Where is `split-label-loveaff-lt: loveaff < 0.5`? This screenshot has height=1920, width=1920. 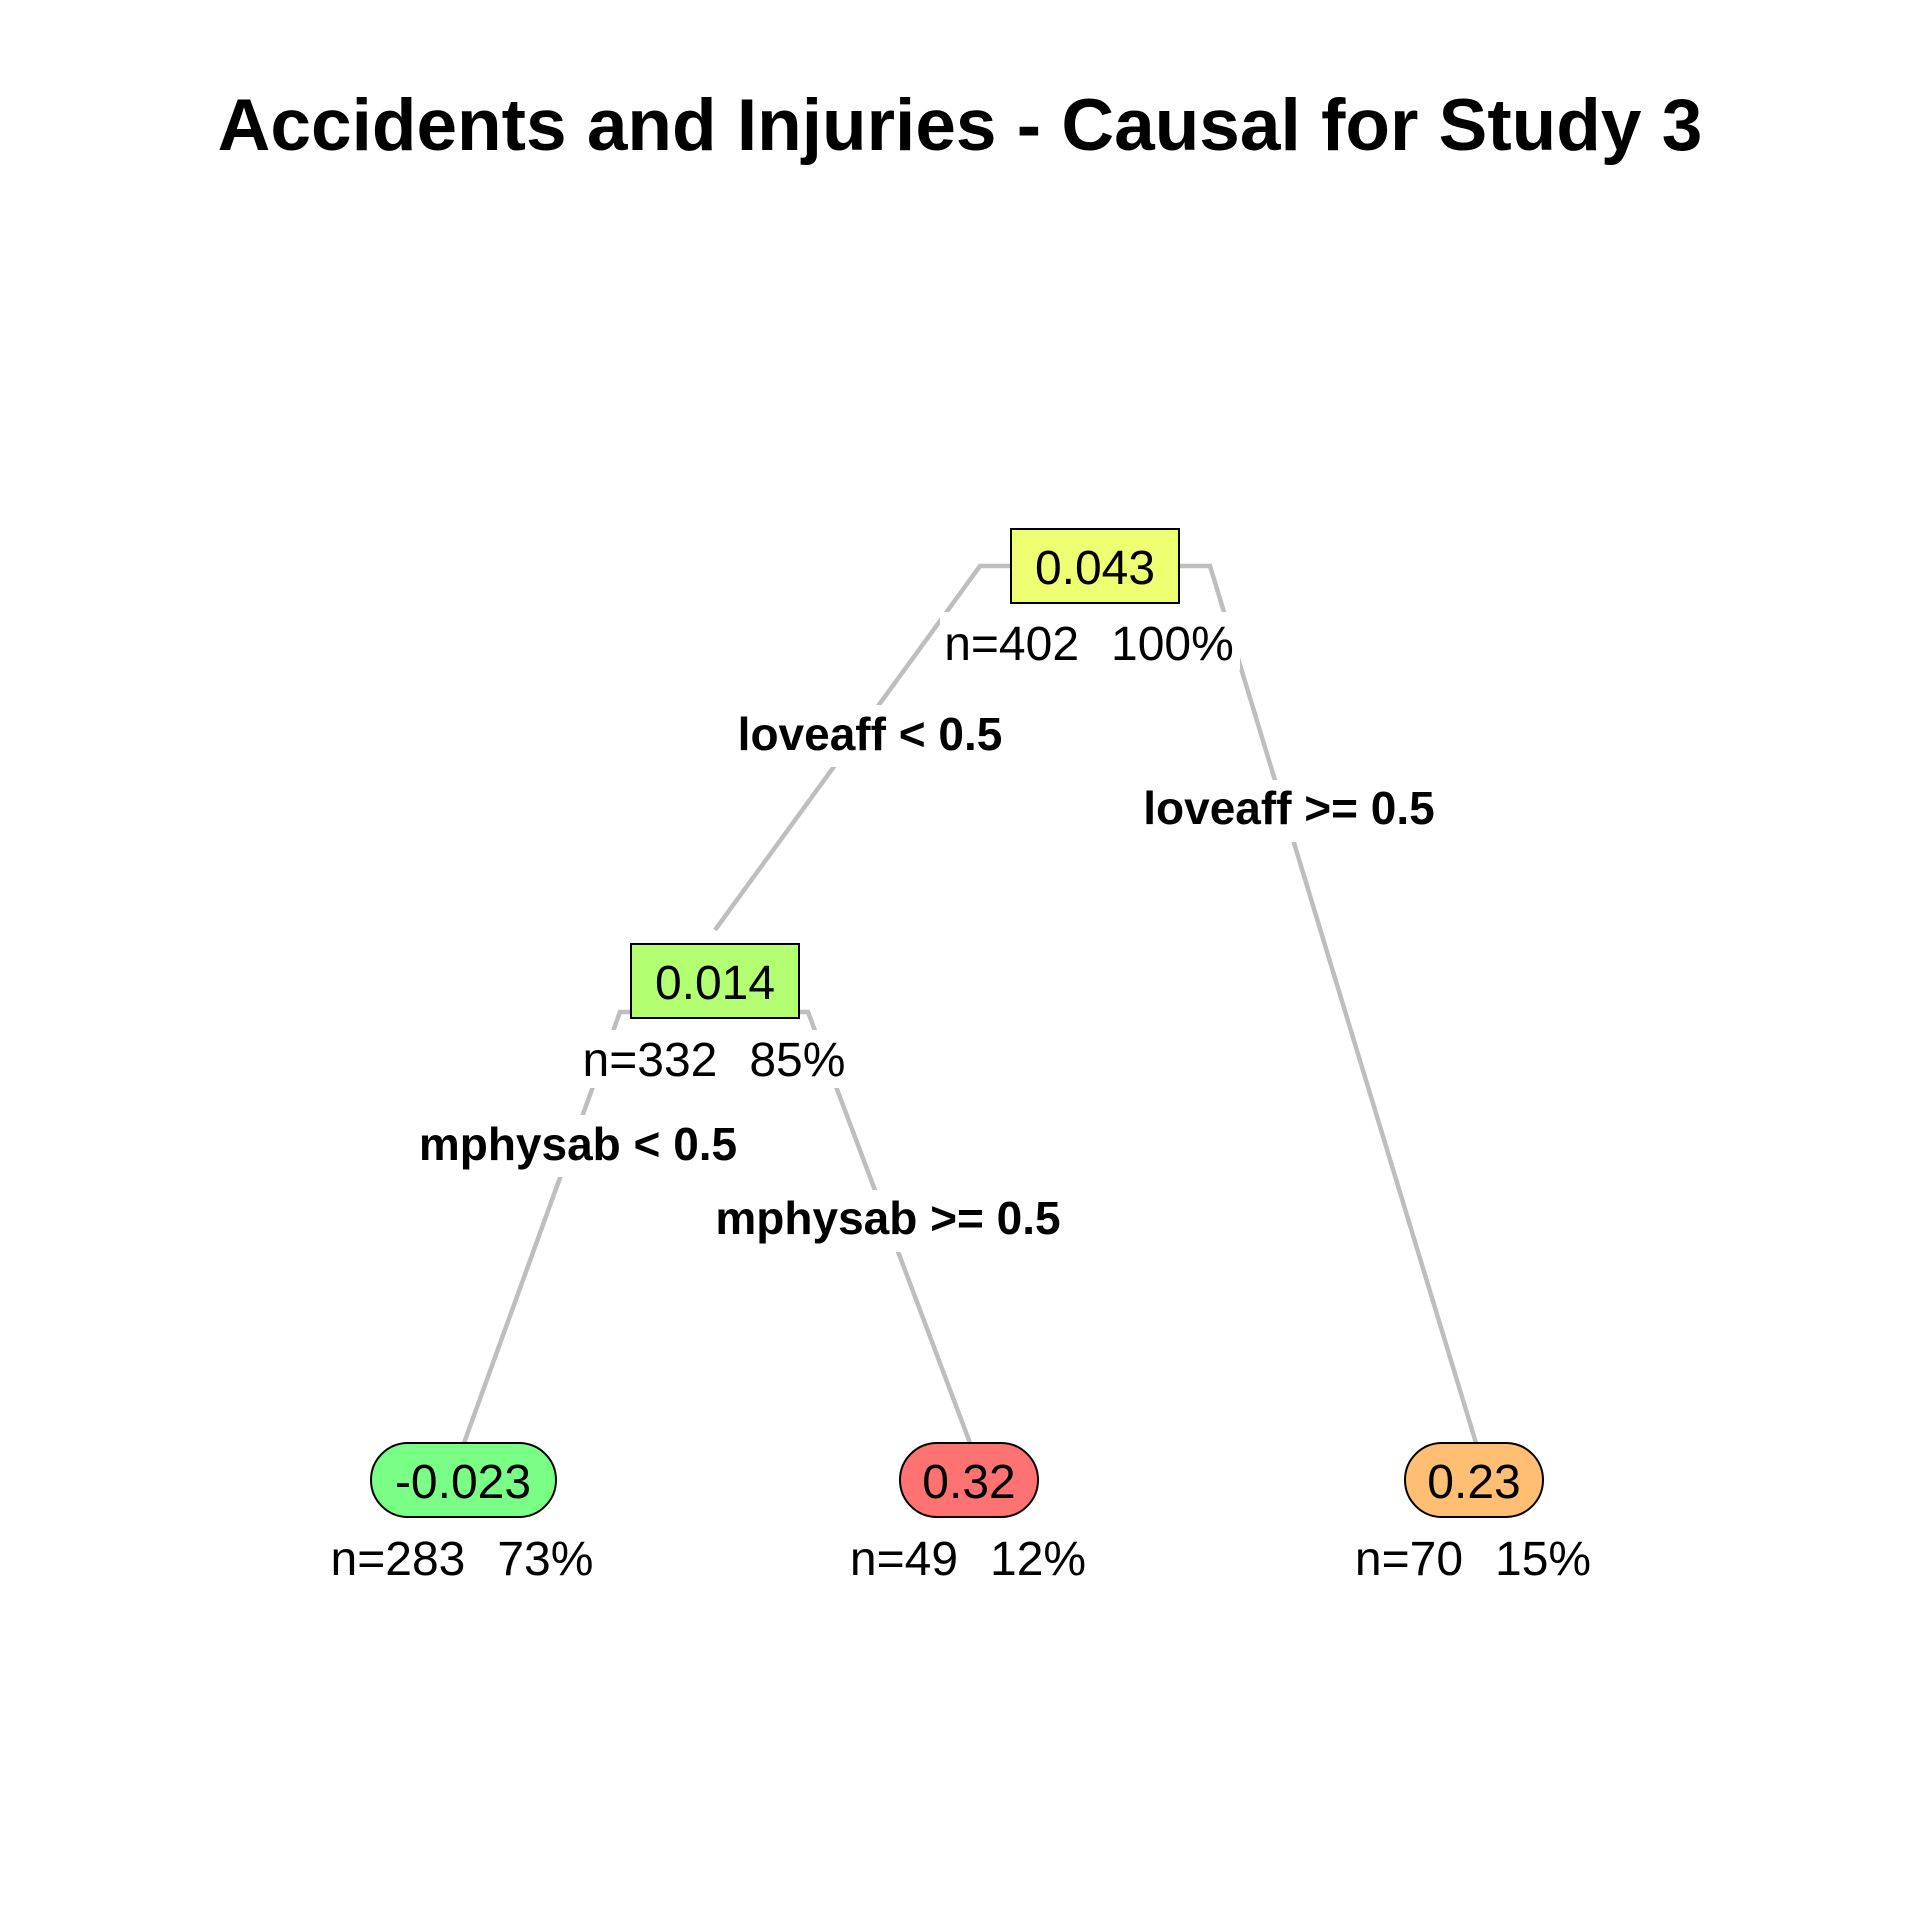
split-label-loveaff-lt: loveaff < 0.5 is located at coordinates (870, 734).